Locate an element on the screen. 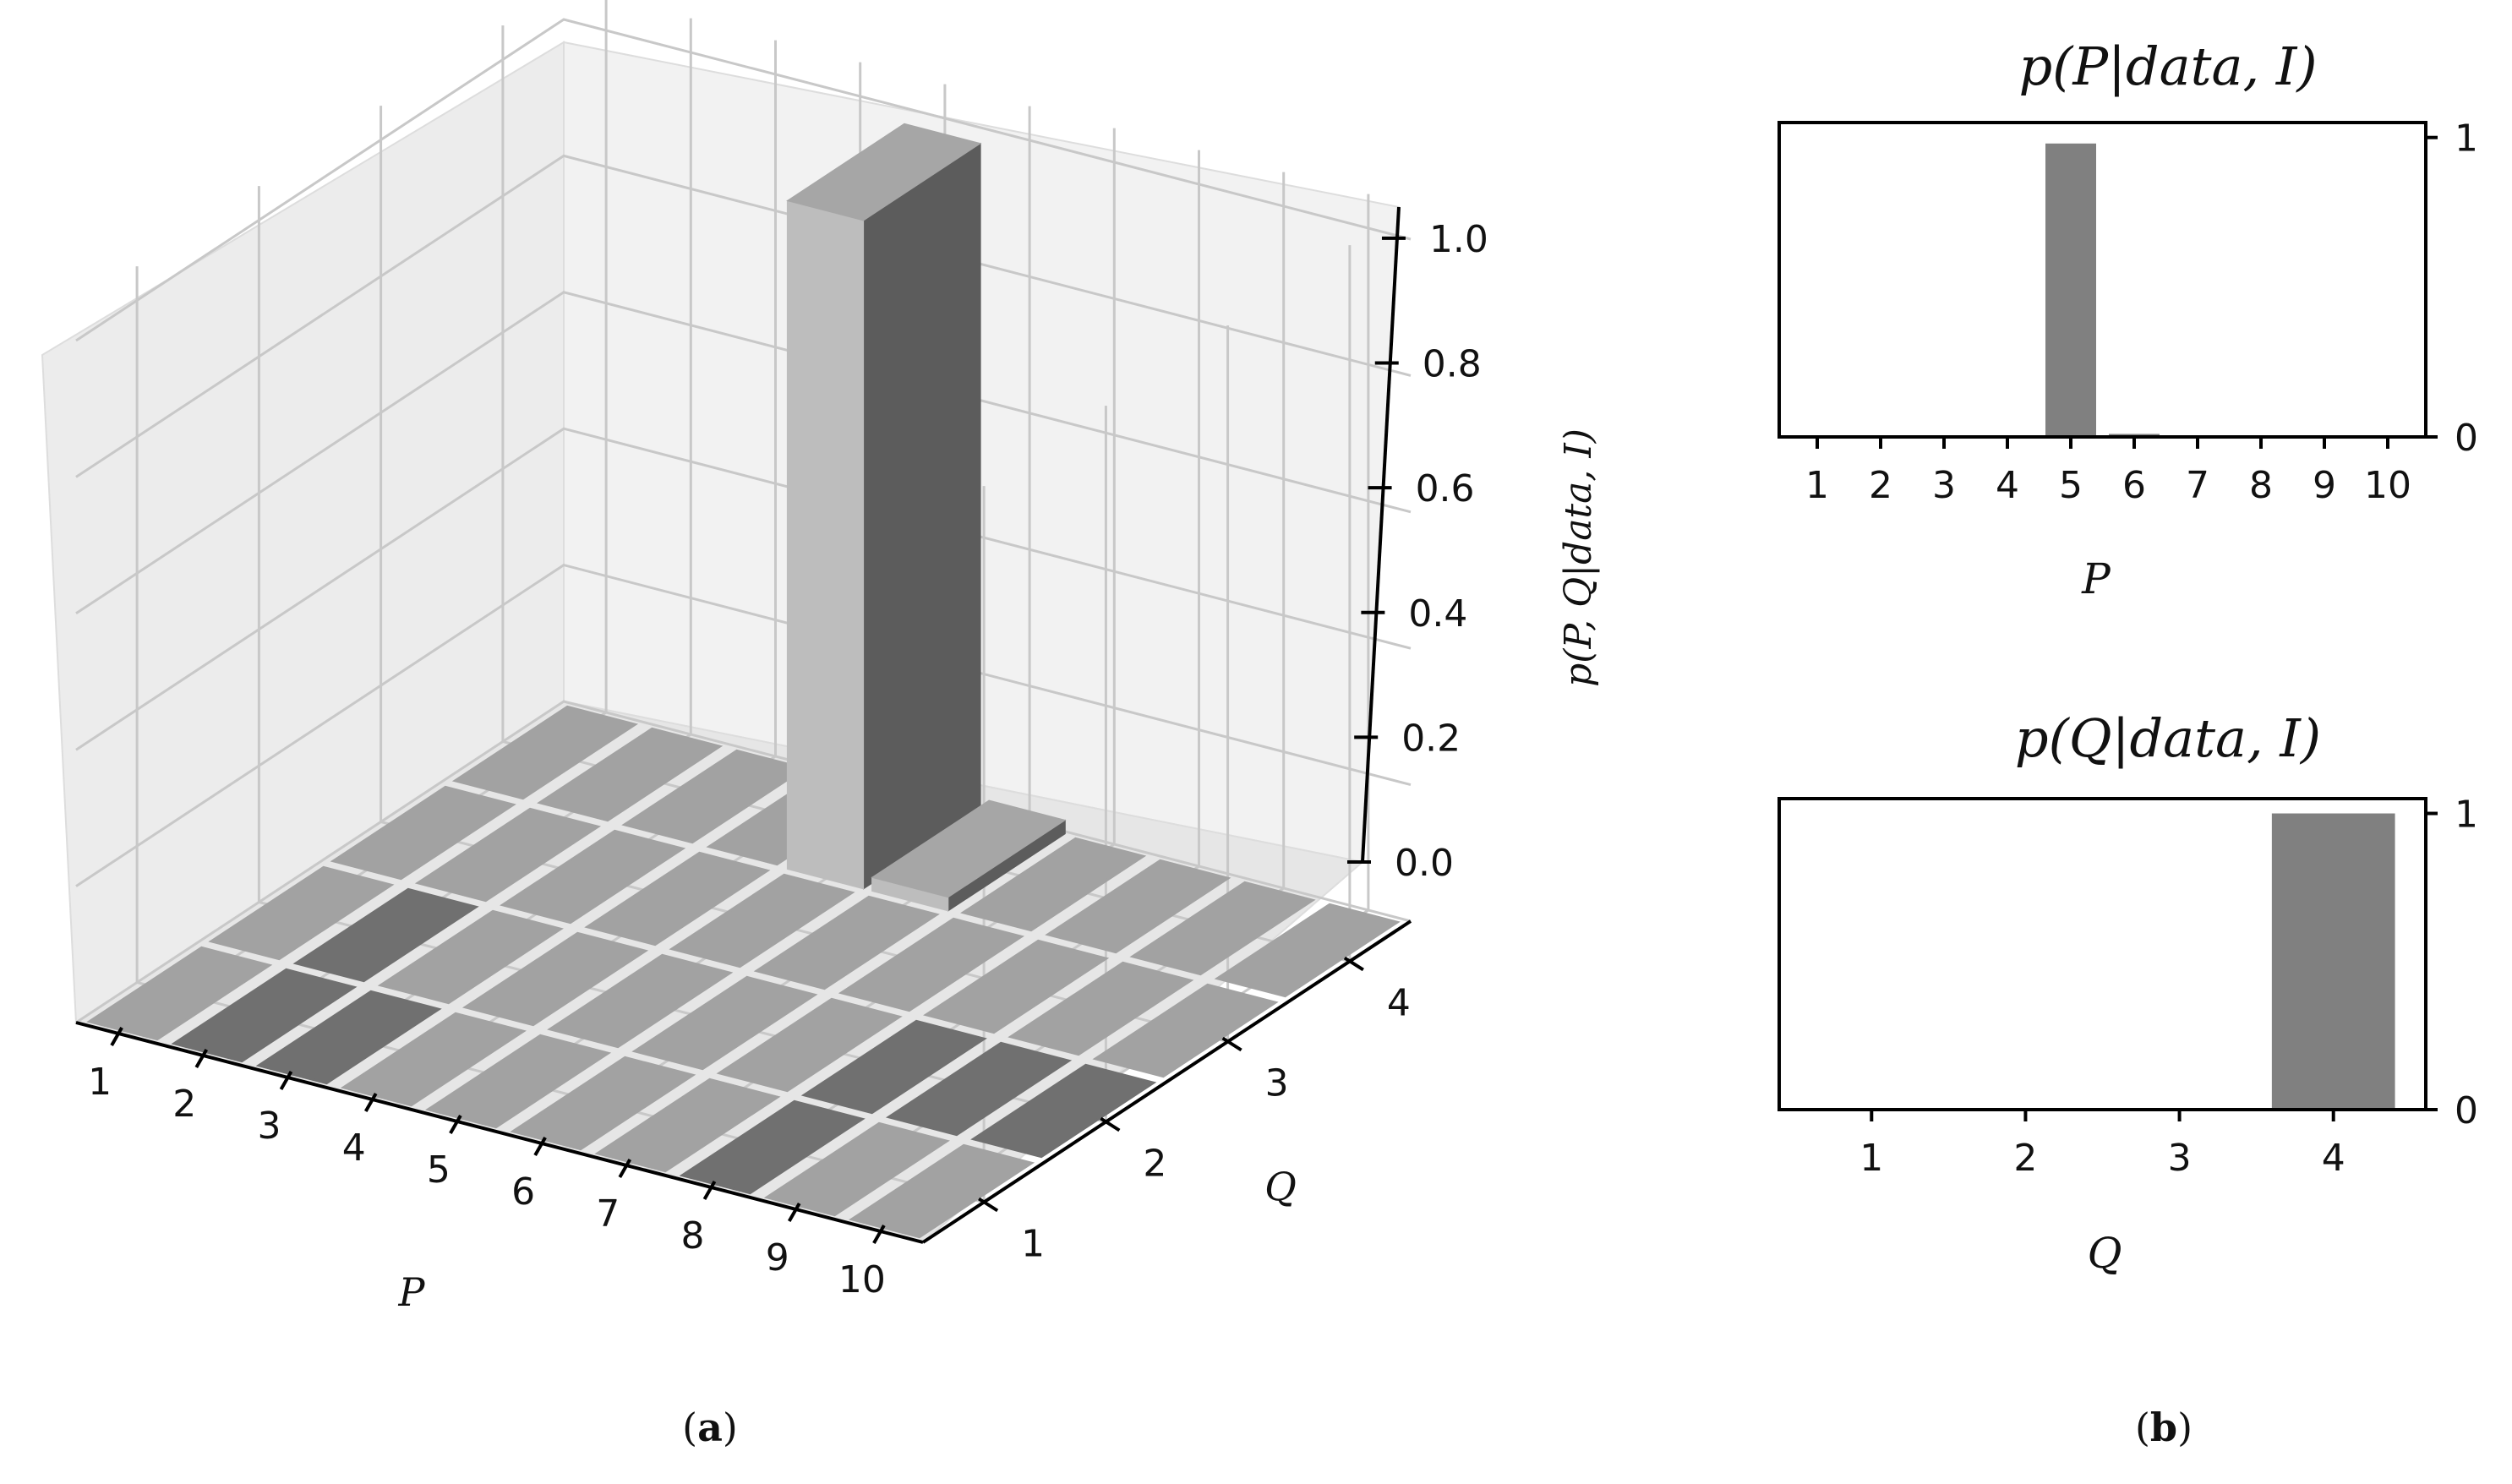 The width and height of the screenshot is (2512, 1484). z-axis-line is located at coordinates (1381, 534).